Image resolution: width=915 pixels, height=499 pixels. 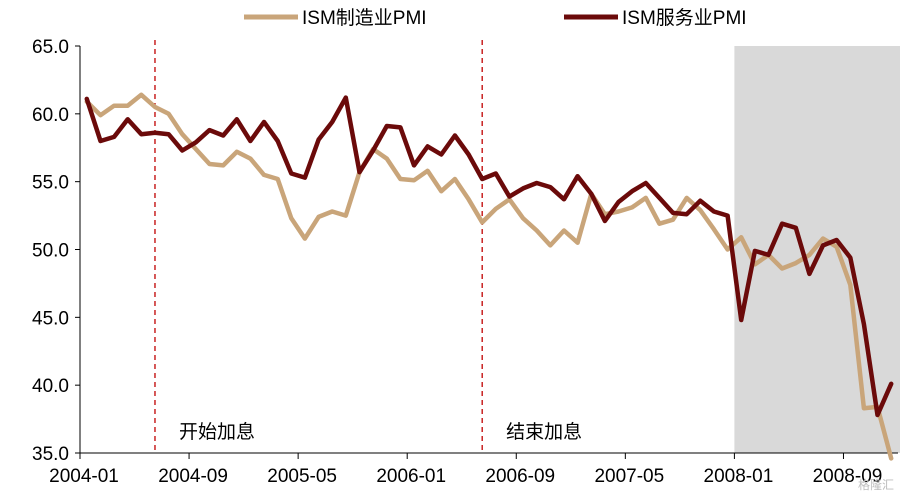 What do you see at coordinates (50, 454) in the screenshot?
I see `y-tick-label: 35.0` at bounding box center [50, 454].